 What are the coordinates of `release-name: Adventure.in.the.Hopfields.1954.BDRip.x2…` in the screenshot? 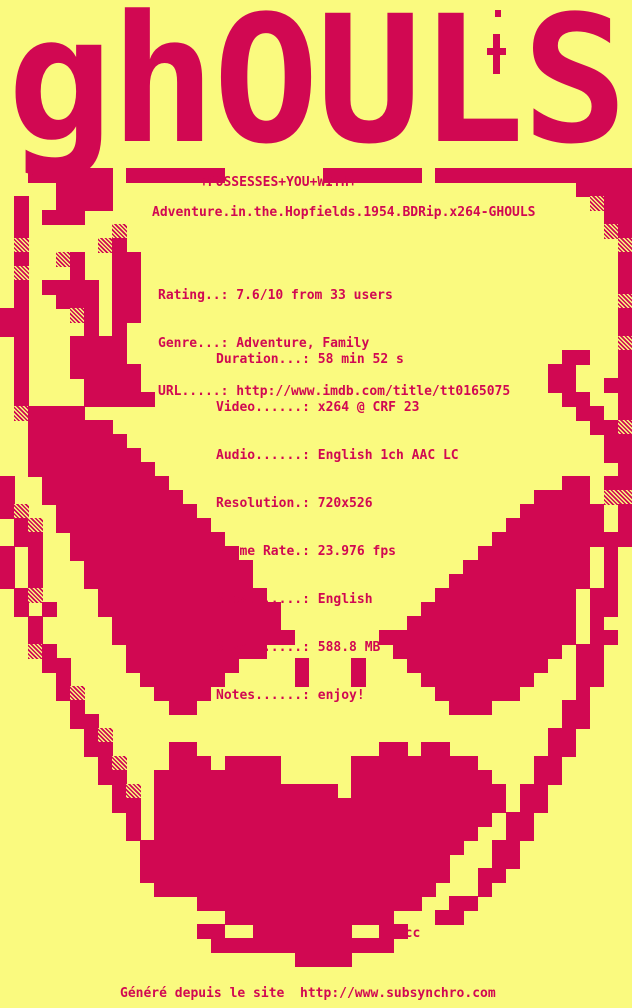 It's located at (344, 212).